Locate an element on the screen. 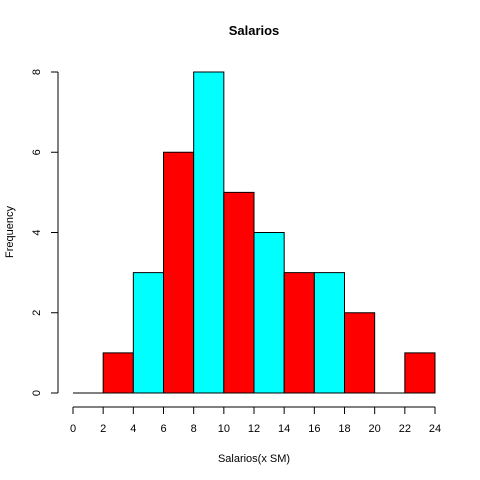 Image resolution: width=480 pixels, height=480 pixels. x-axis-label: Salarios(x SM) is located at coordinates (254, 459).